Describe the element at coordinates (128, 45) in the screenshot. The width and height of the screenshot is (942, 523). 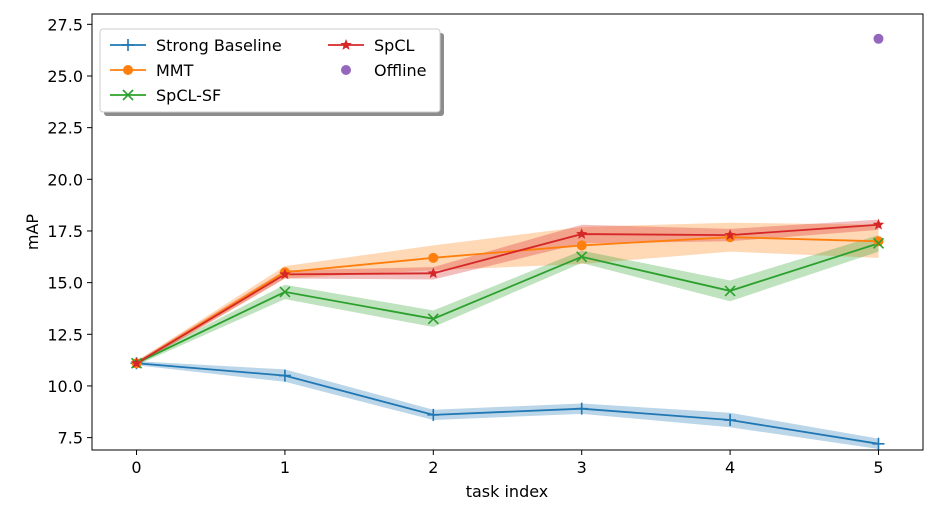
I see `legend-strong-baseline-marker` at that location.